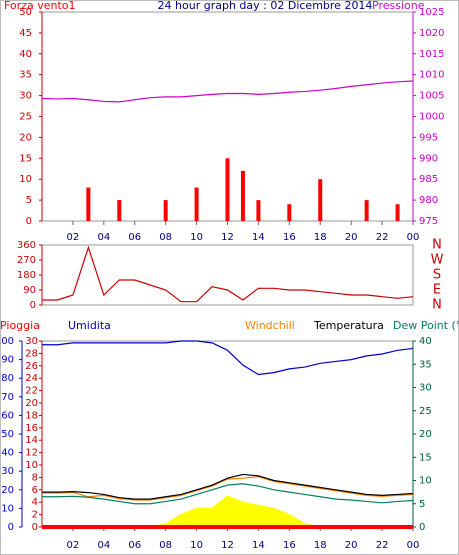  What do you see at coordinates (103, 237) in the screenshot?
I see `x-tick-label: 04` at bounding box center [103, 237].